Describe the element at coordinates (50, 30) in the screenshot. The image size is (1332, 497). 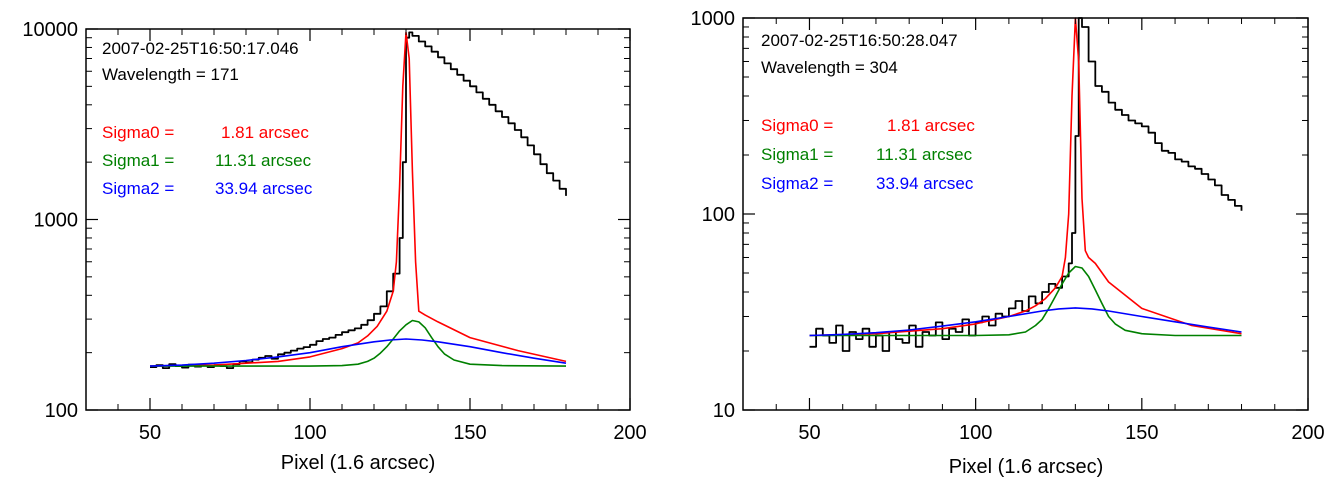
I see `y-tick-label: 10000` at that location.